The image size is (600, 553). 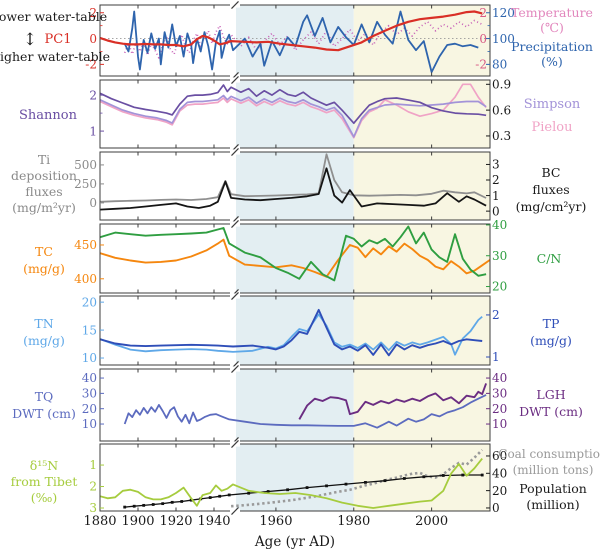 What do you see at coordinates (496, 196) in the screenshot?
I see `bc-tick-label: 1` at bounding box center [496, 196].